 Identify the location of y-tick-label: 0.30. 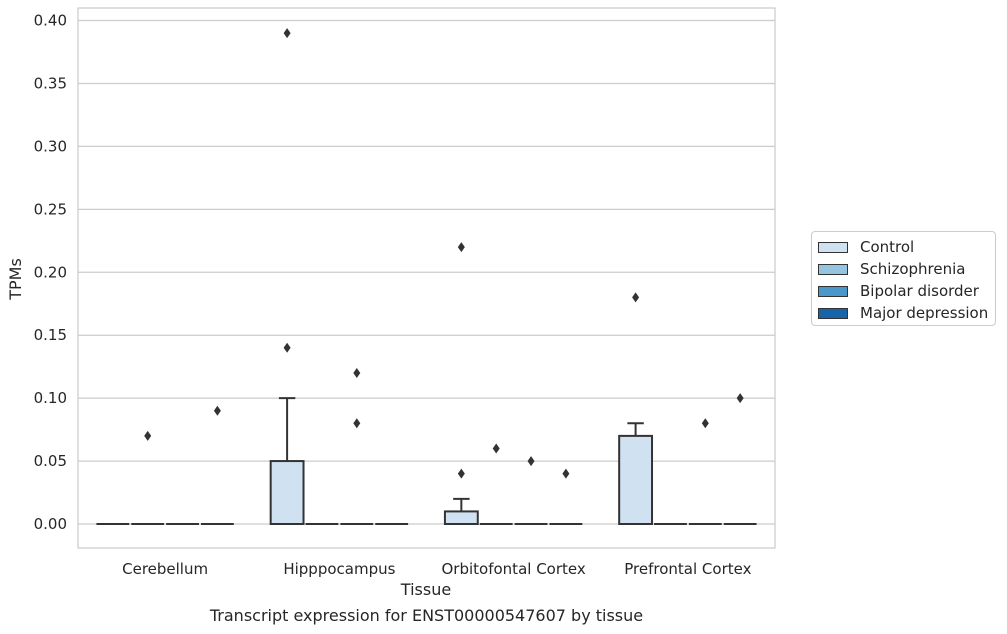
(50, 146).